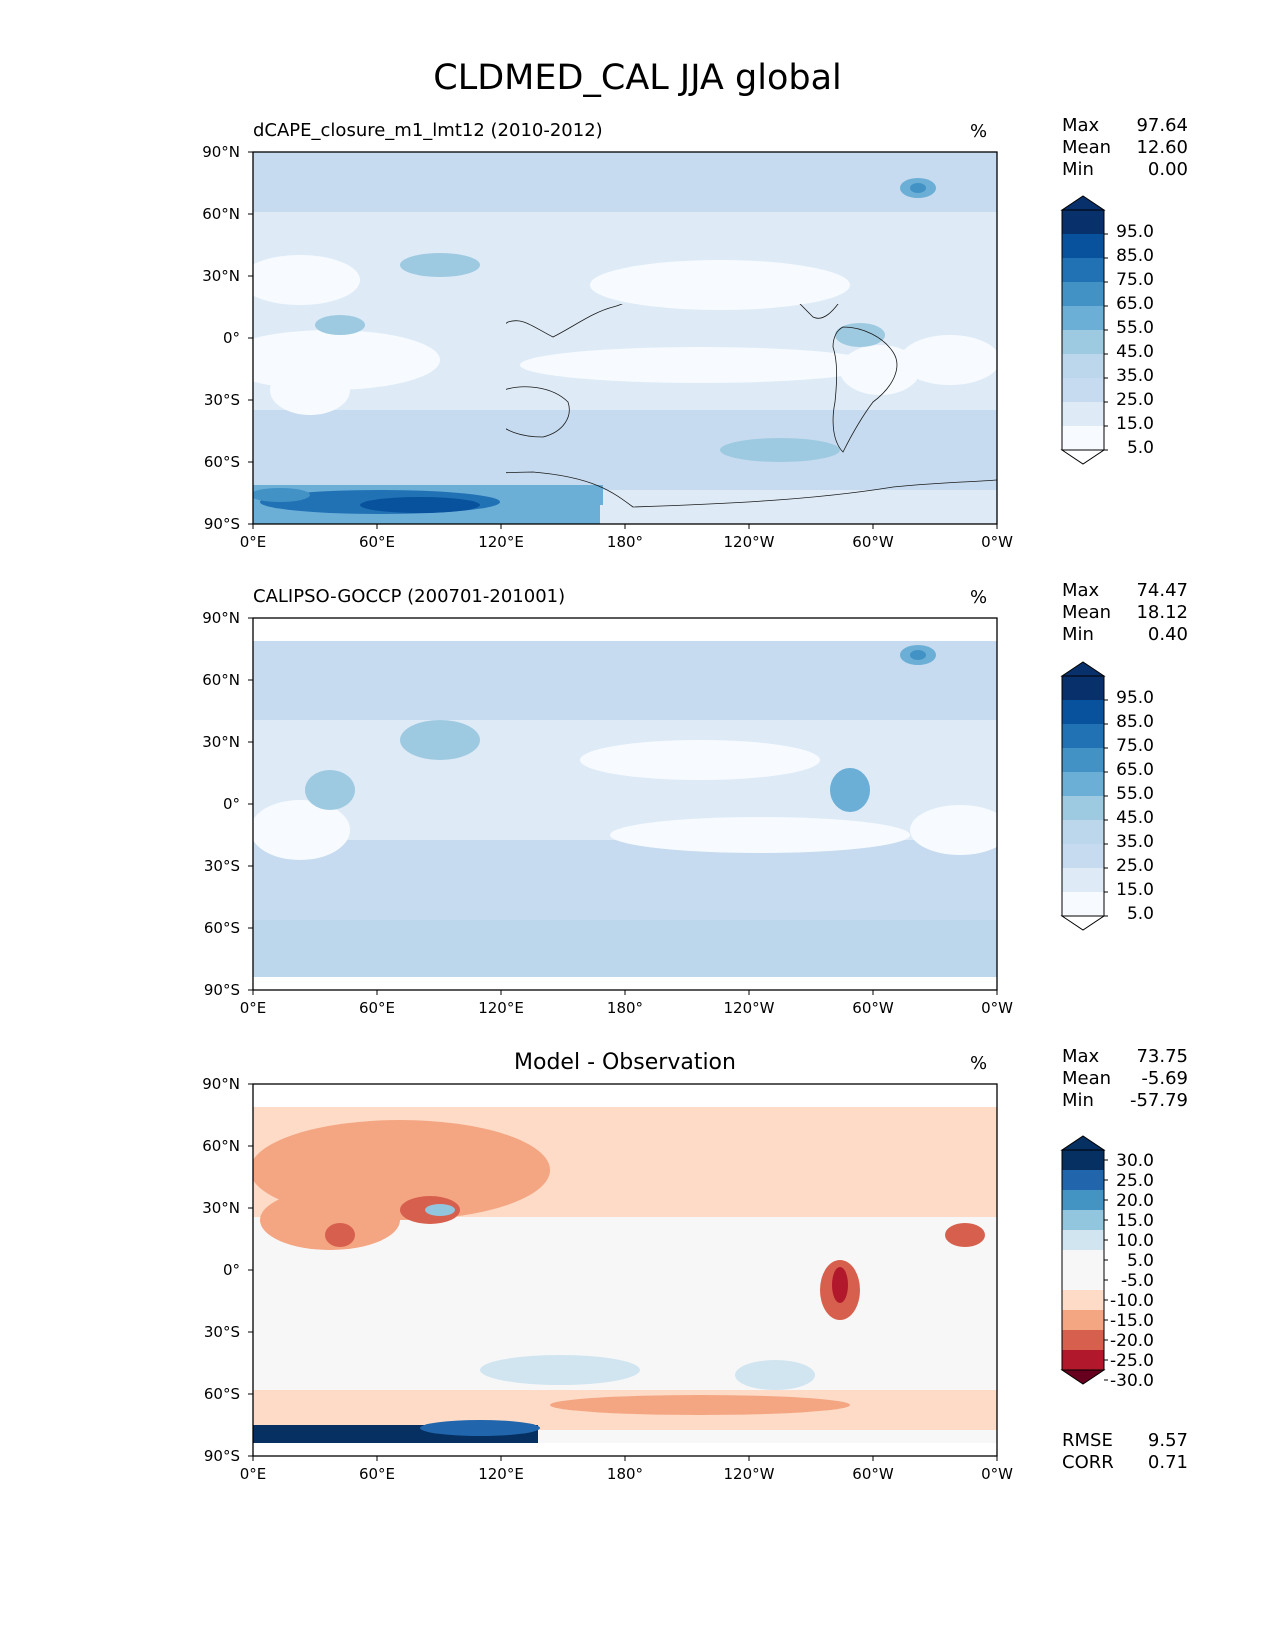 The height and width of the screenshot is (1650, 1275). What do you see at coordinates (637, 78) in the screenshot?
I see `figure-title: CLDMED_CAL JJA global` at bounding box center [637, 78].